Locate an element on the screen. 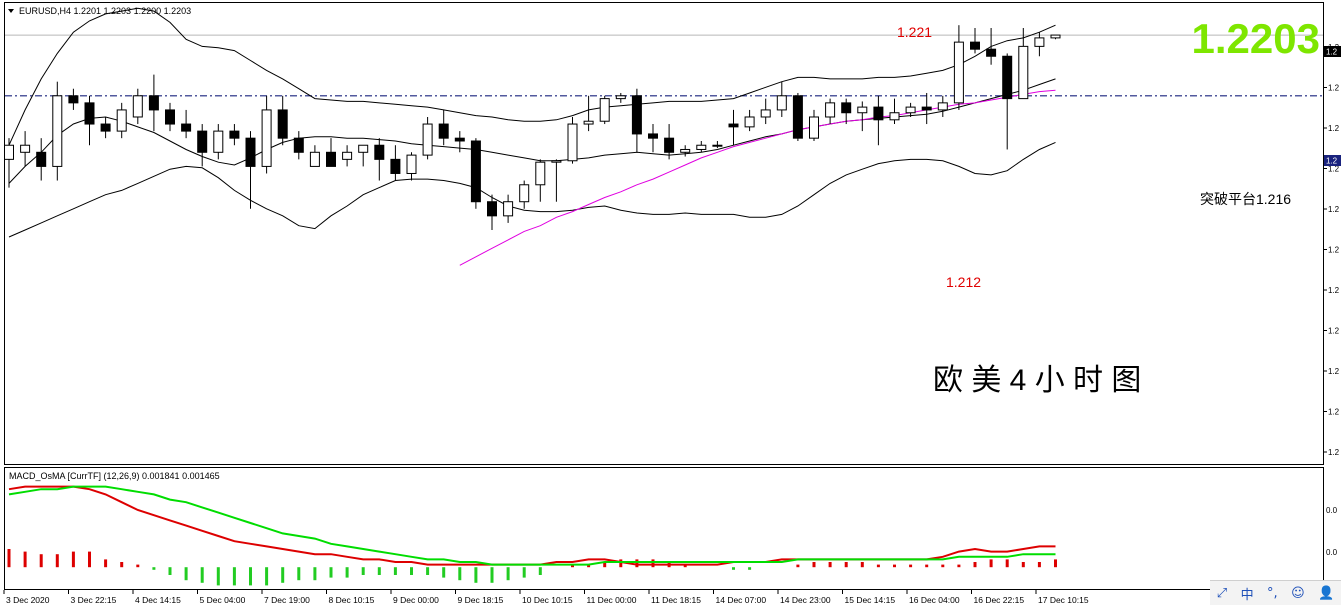  ime-restore-icon: ⤢ is located at coordinates (1222, 593).